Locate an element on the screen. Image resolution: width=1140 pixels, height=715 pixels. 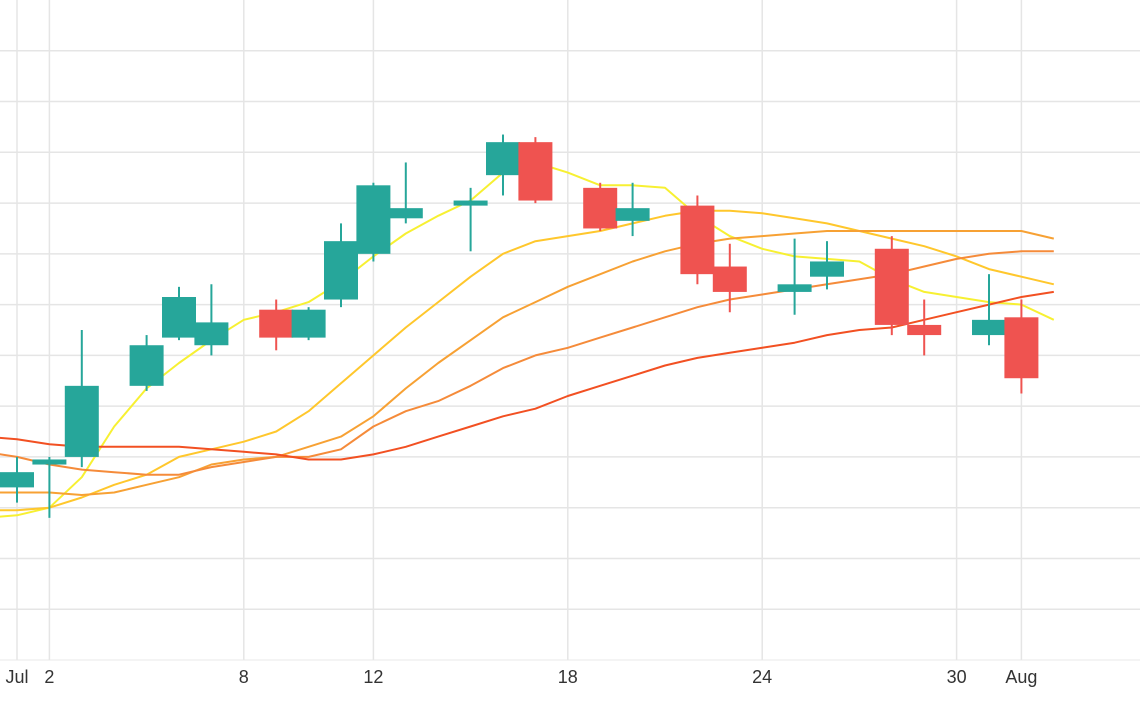
x-tick-label: 8 is located at coordinates (244, 677).